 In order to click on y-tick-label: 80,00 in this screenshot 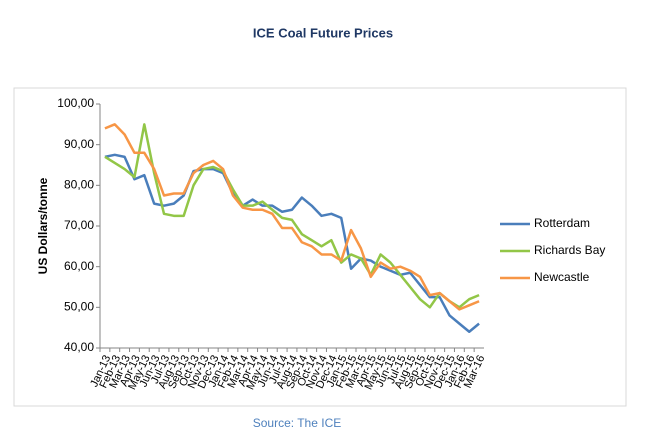, I will do `click(79, 185)`.